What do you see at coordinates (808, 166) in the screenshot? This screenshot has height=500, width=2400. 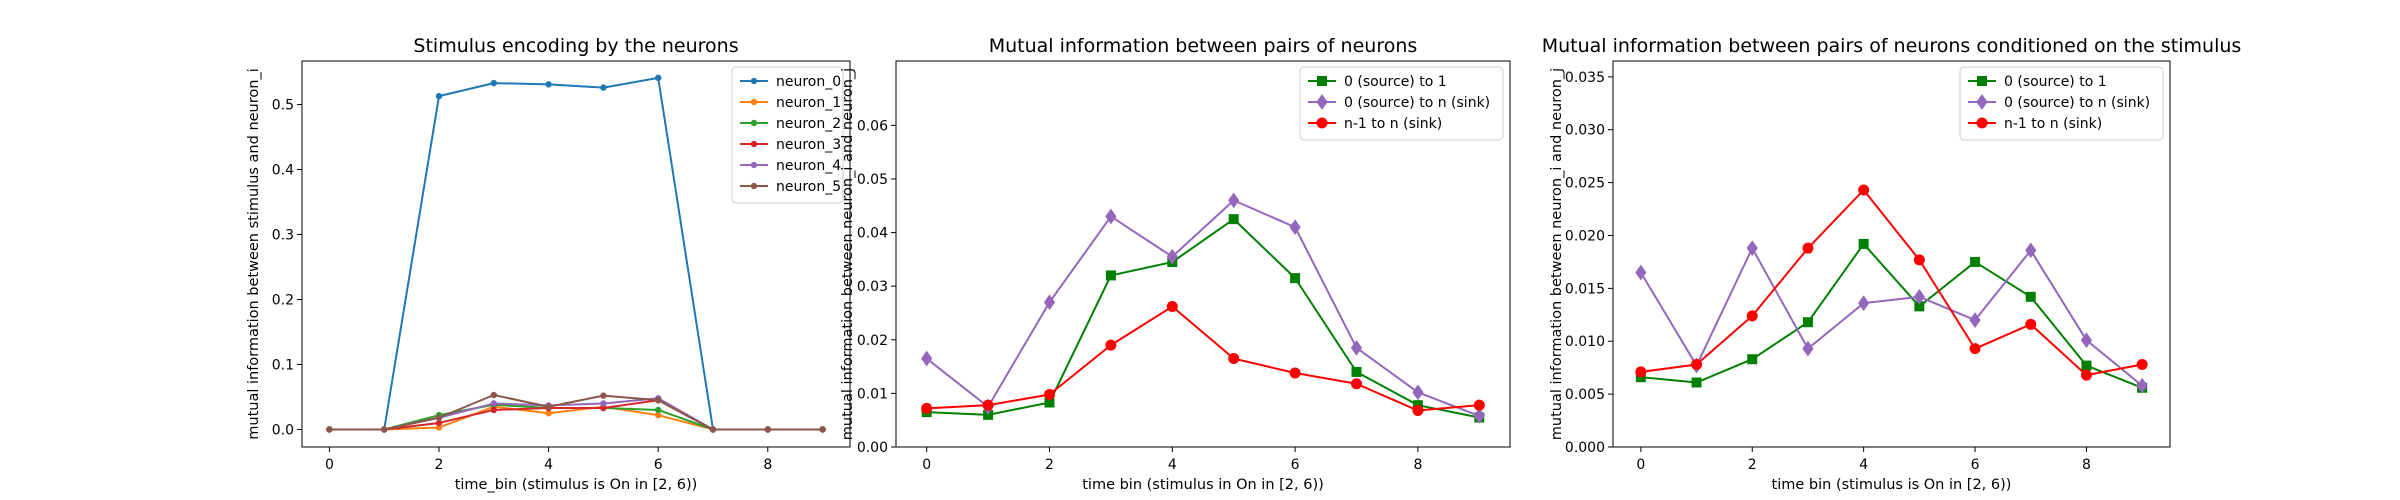 I see `legend-label: neuron_4` at bounding box center [808, 166].